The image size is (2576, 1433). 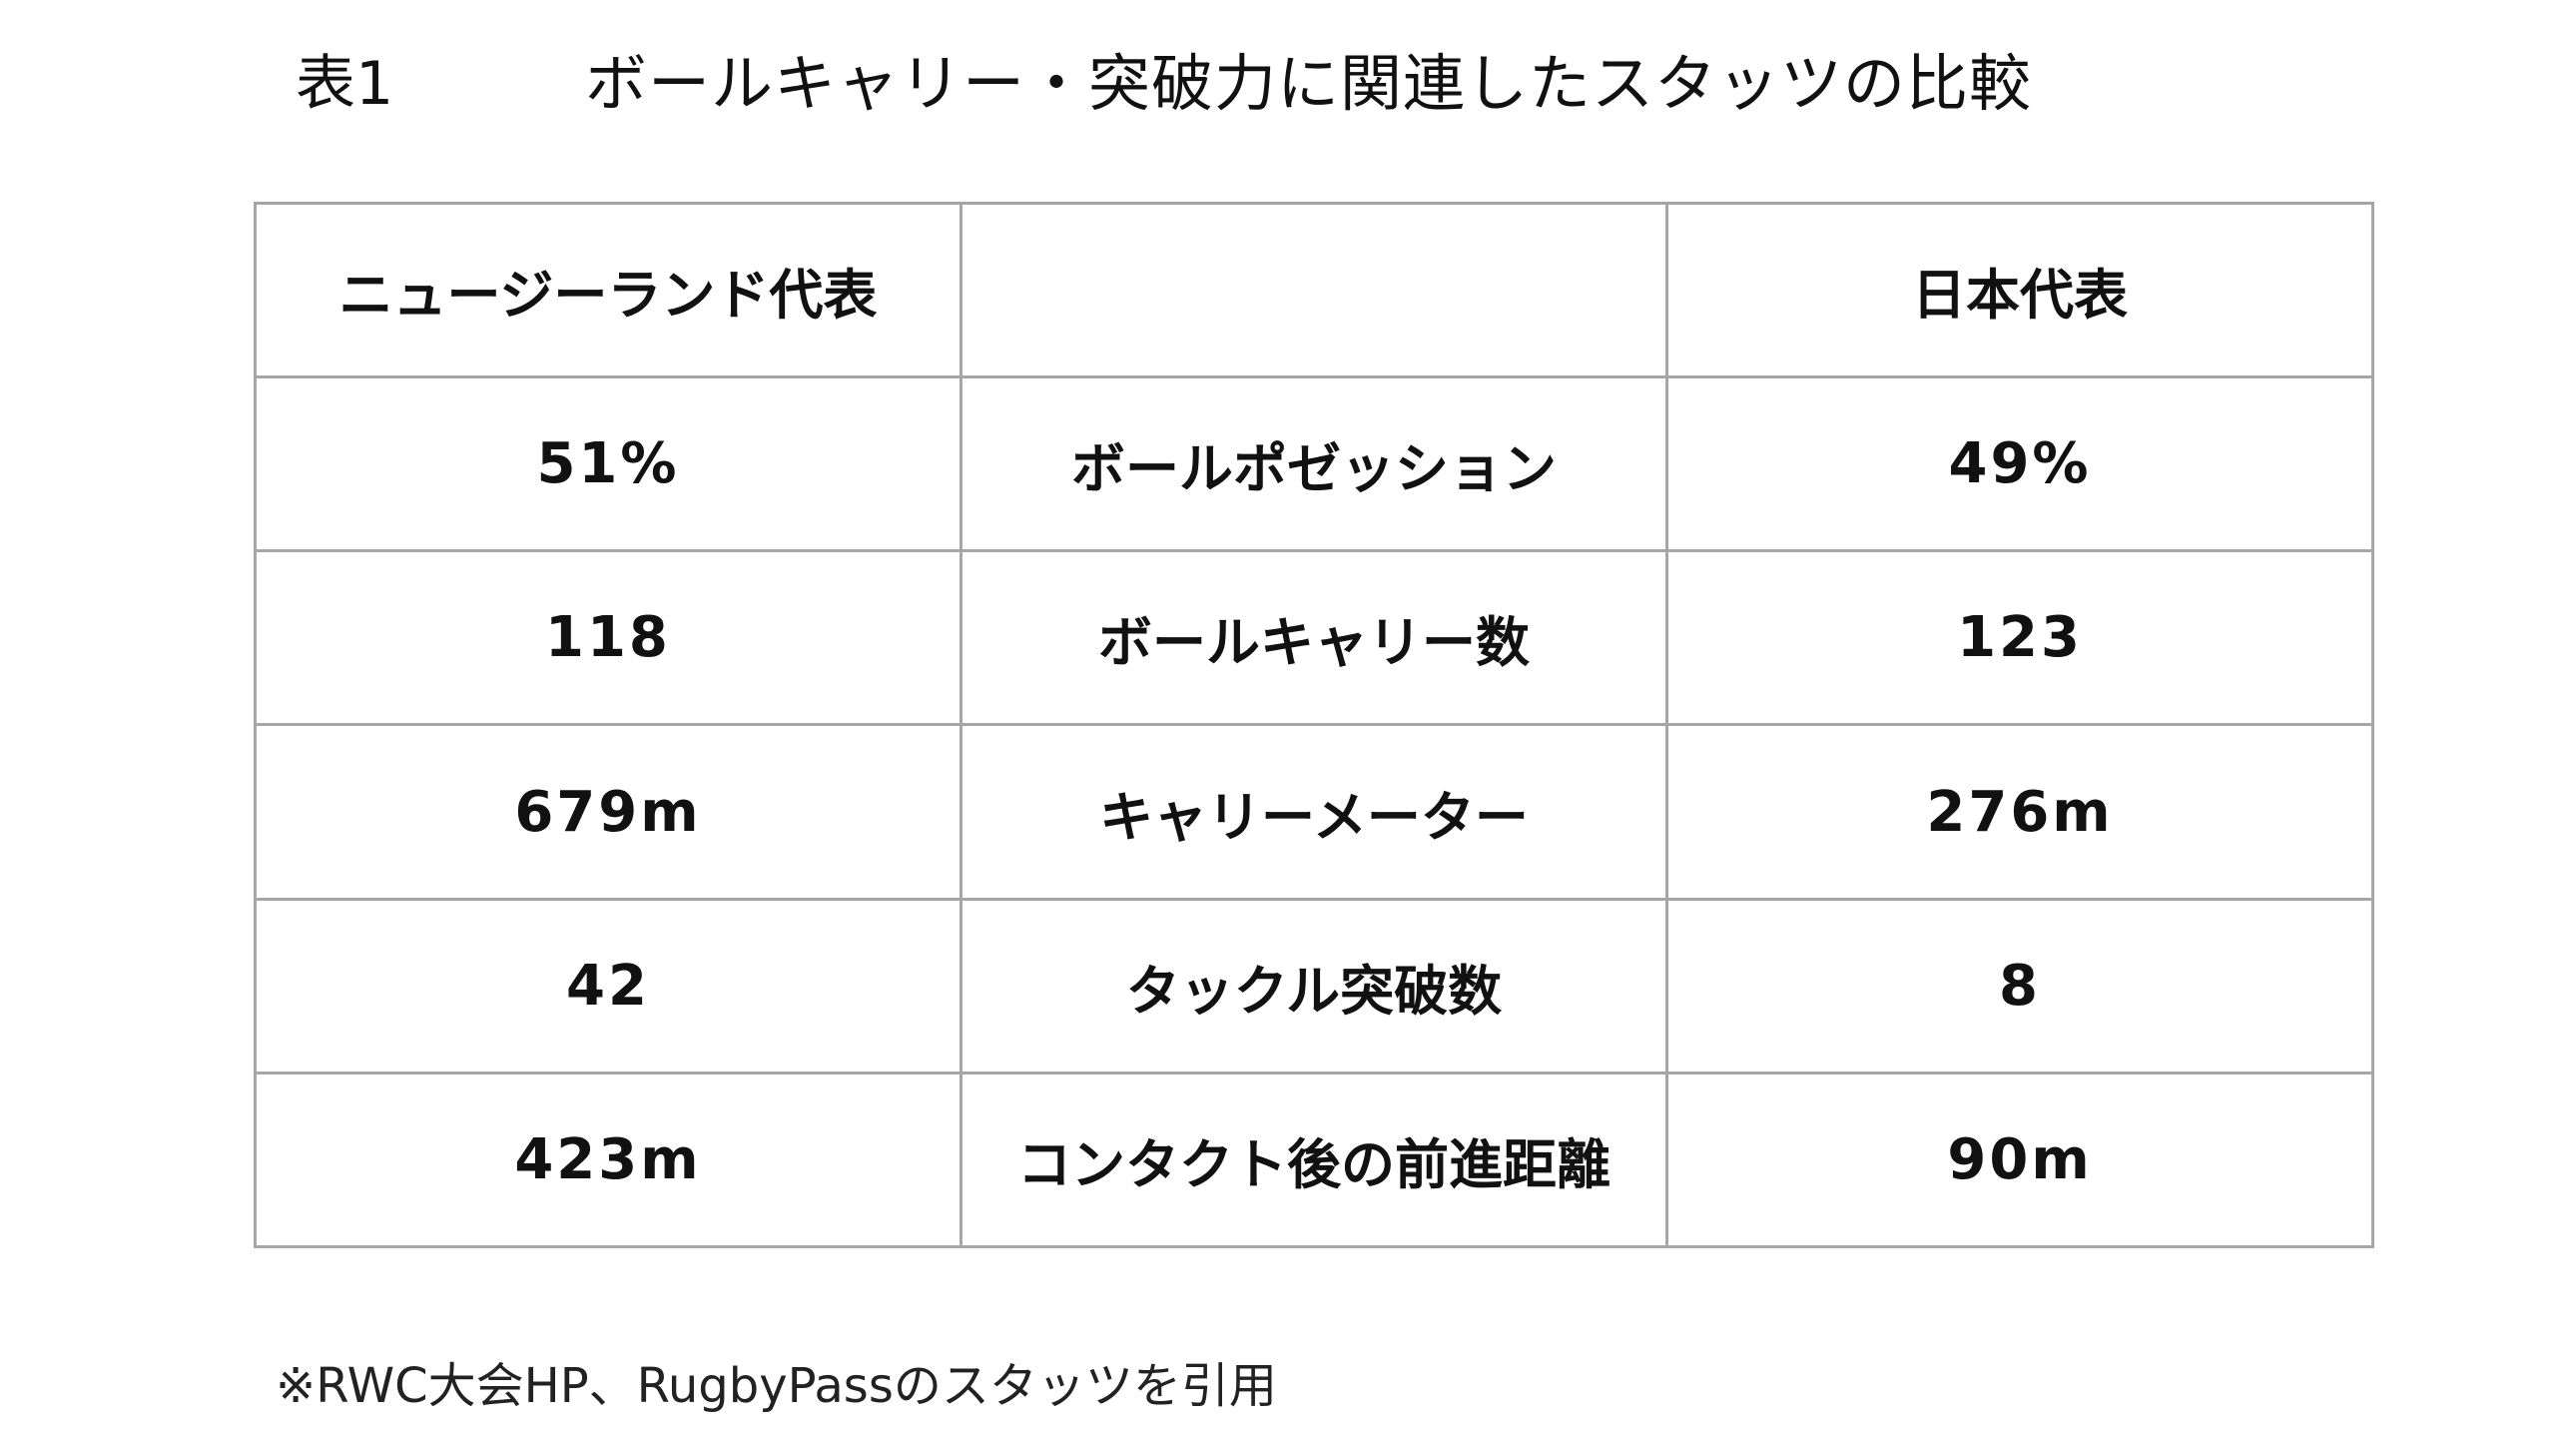 What do you see at coordinates (608, 1160) in the screenshot?
I see `nz-value: 423m` at bounding box center [608, 1160].